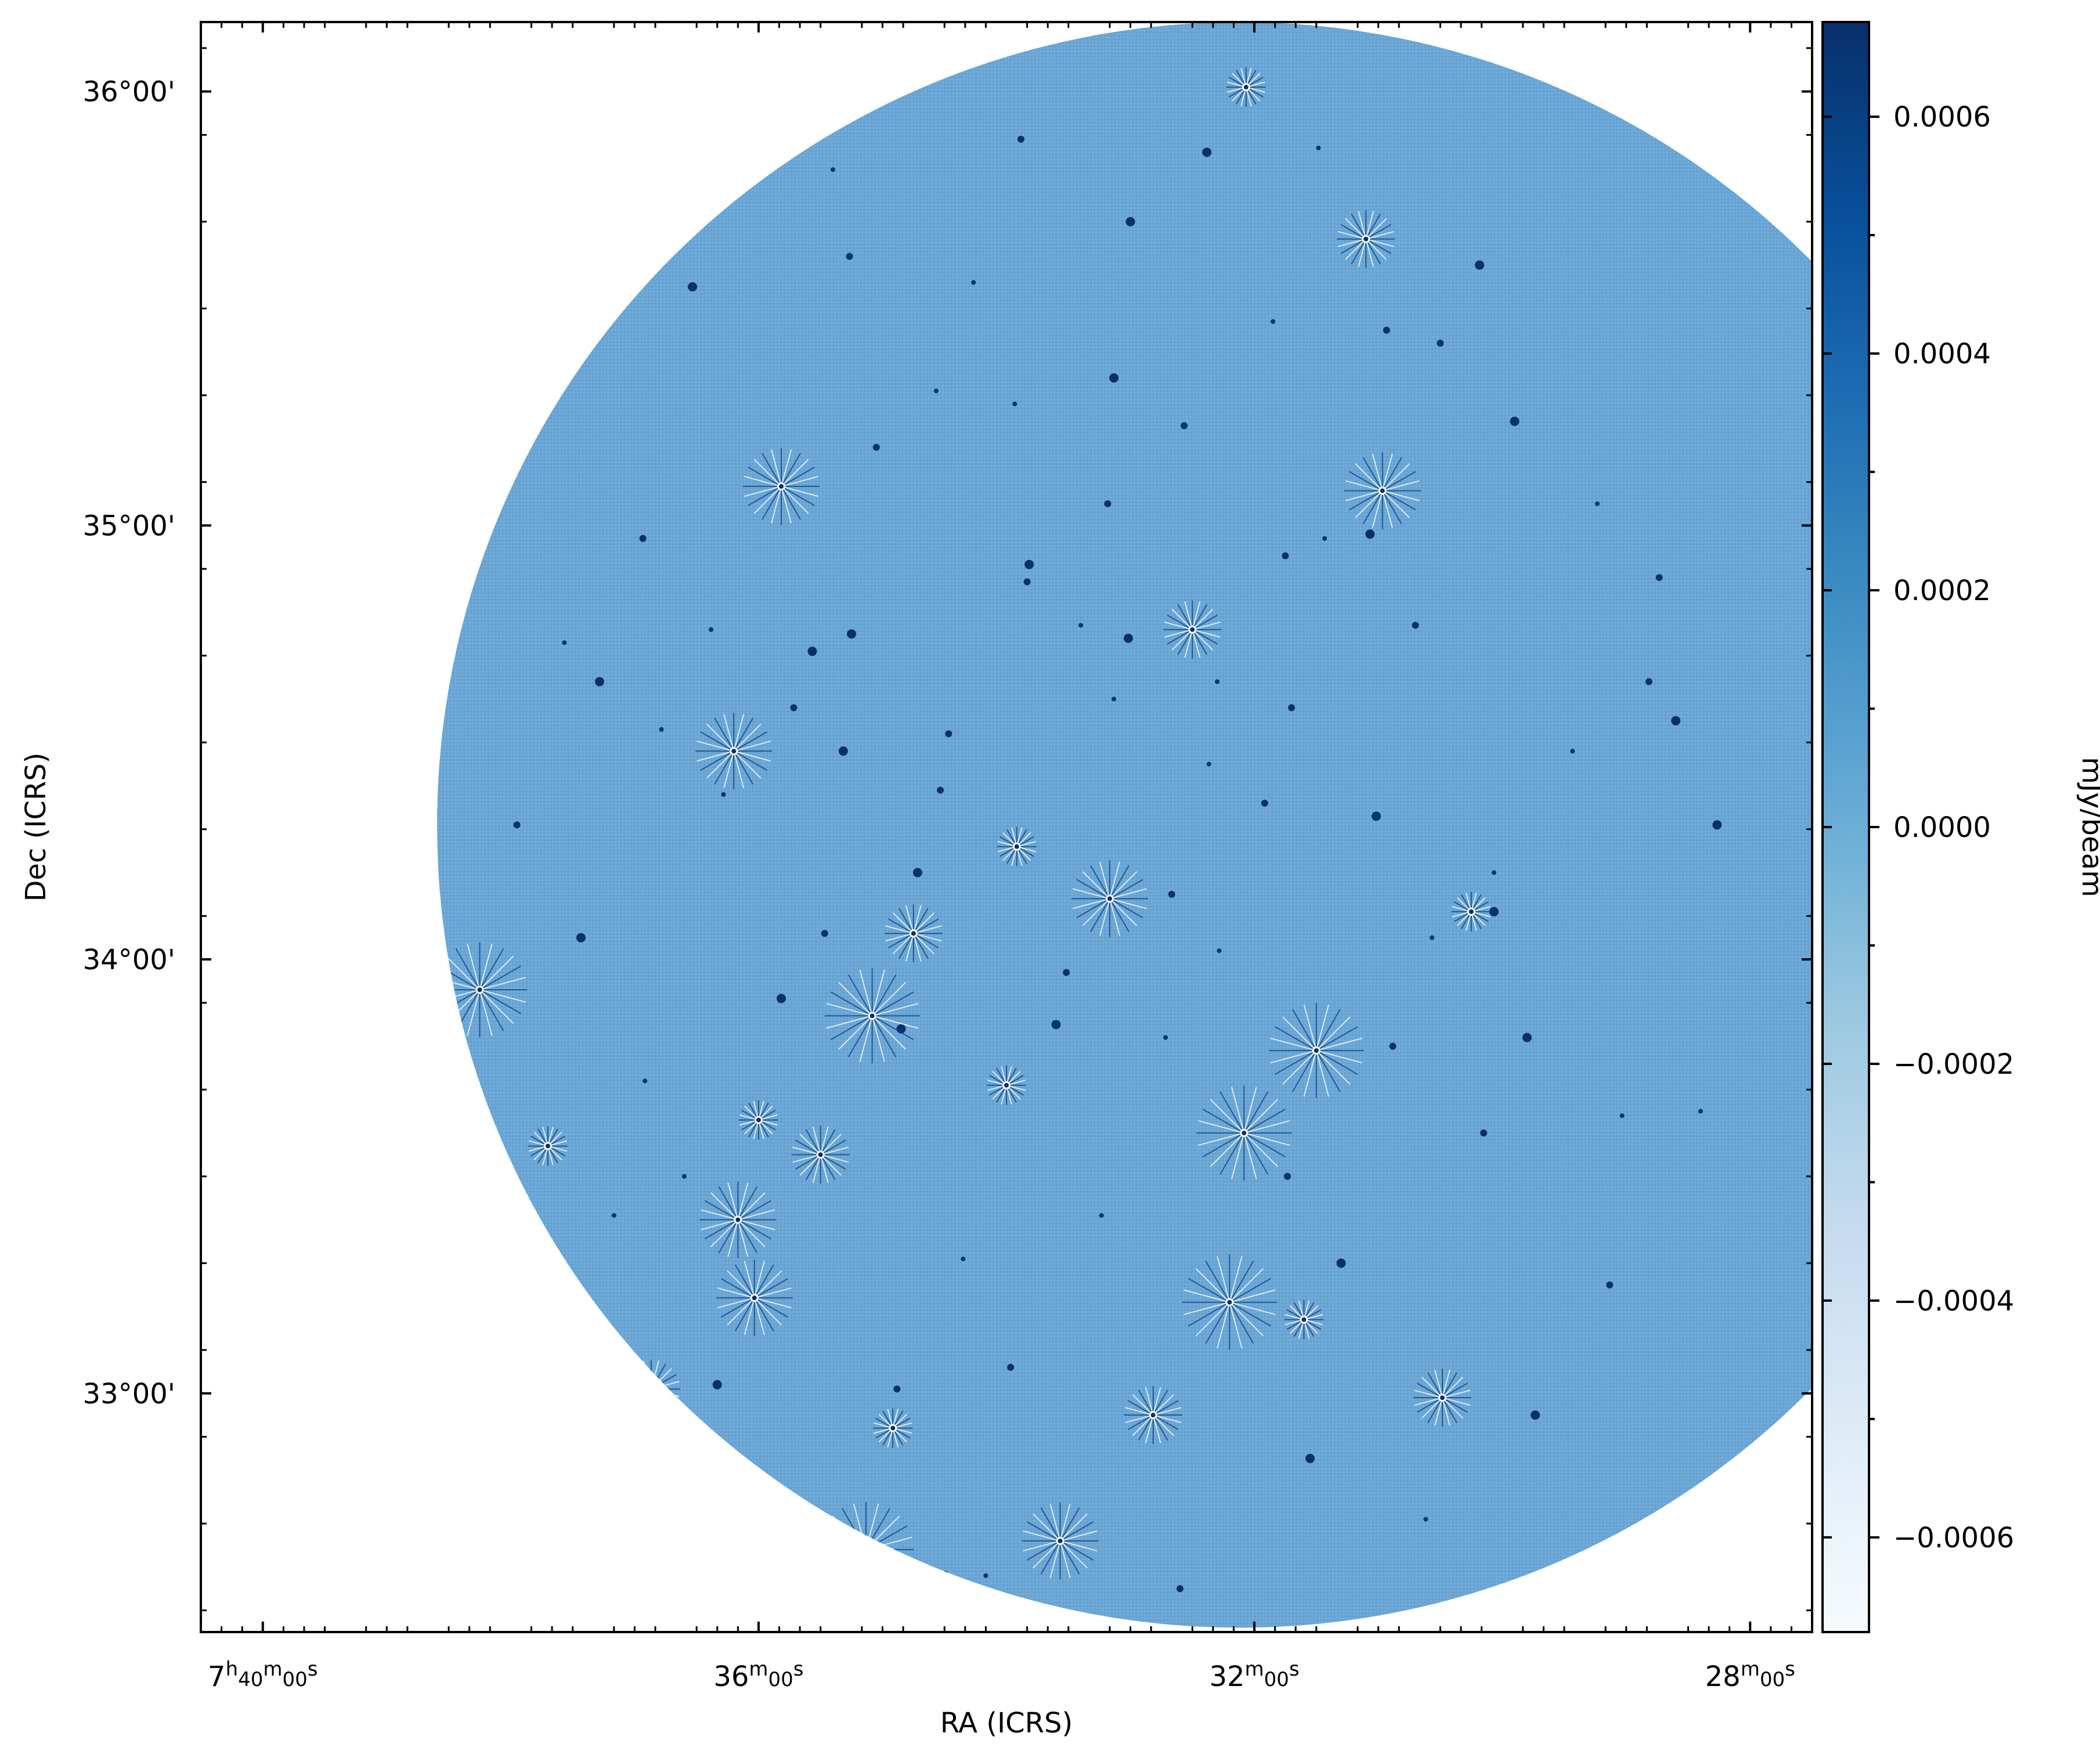 The width and height of the screenshot is (2100, 1758). What do you see at coordinates (1942, 591) in the screenshot?
I see `colorbar-tick-label: 0.0002` at bounding box center [1942, 591].